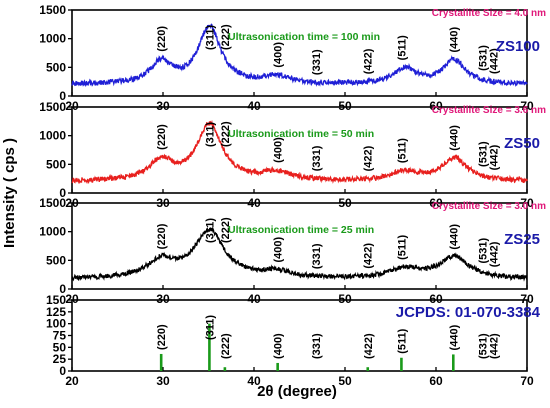 This screenshot has height=408, width=550. Describe the element at coordinates (468, 312) in the screenshot. I see `reference-jcpds-label: JCPDS: 01-070-3384` at that location.